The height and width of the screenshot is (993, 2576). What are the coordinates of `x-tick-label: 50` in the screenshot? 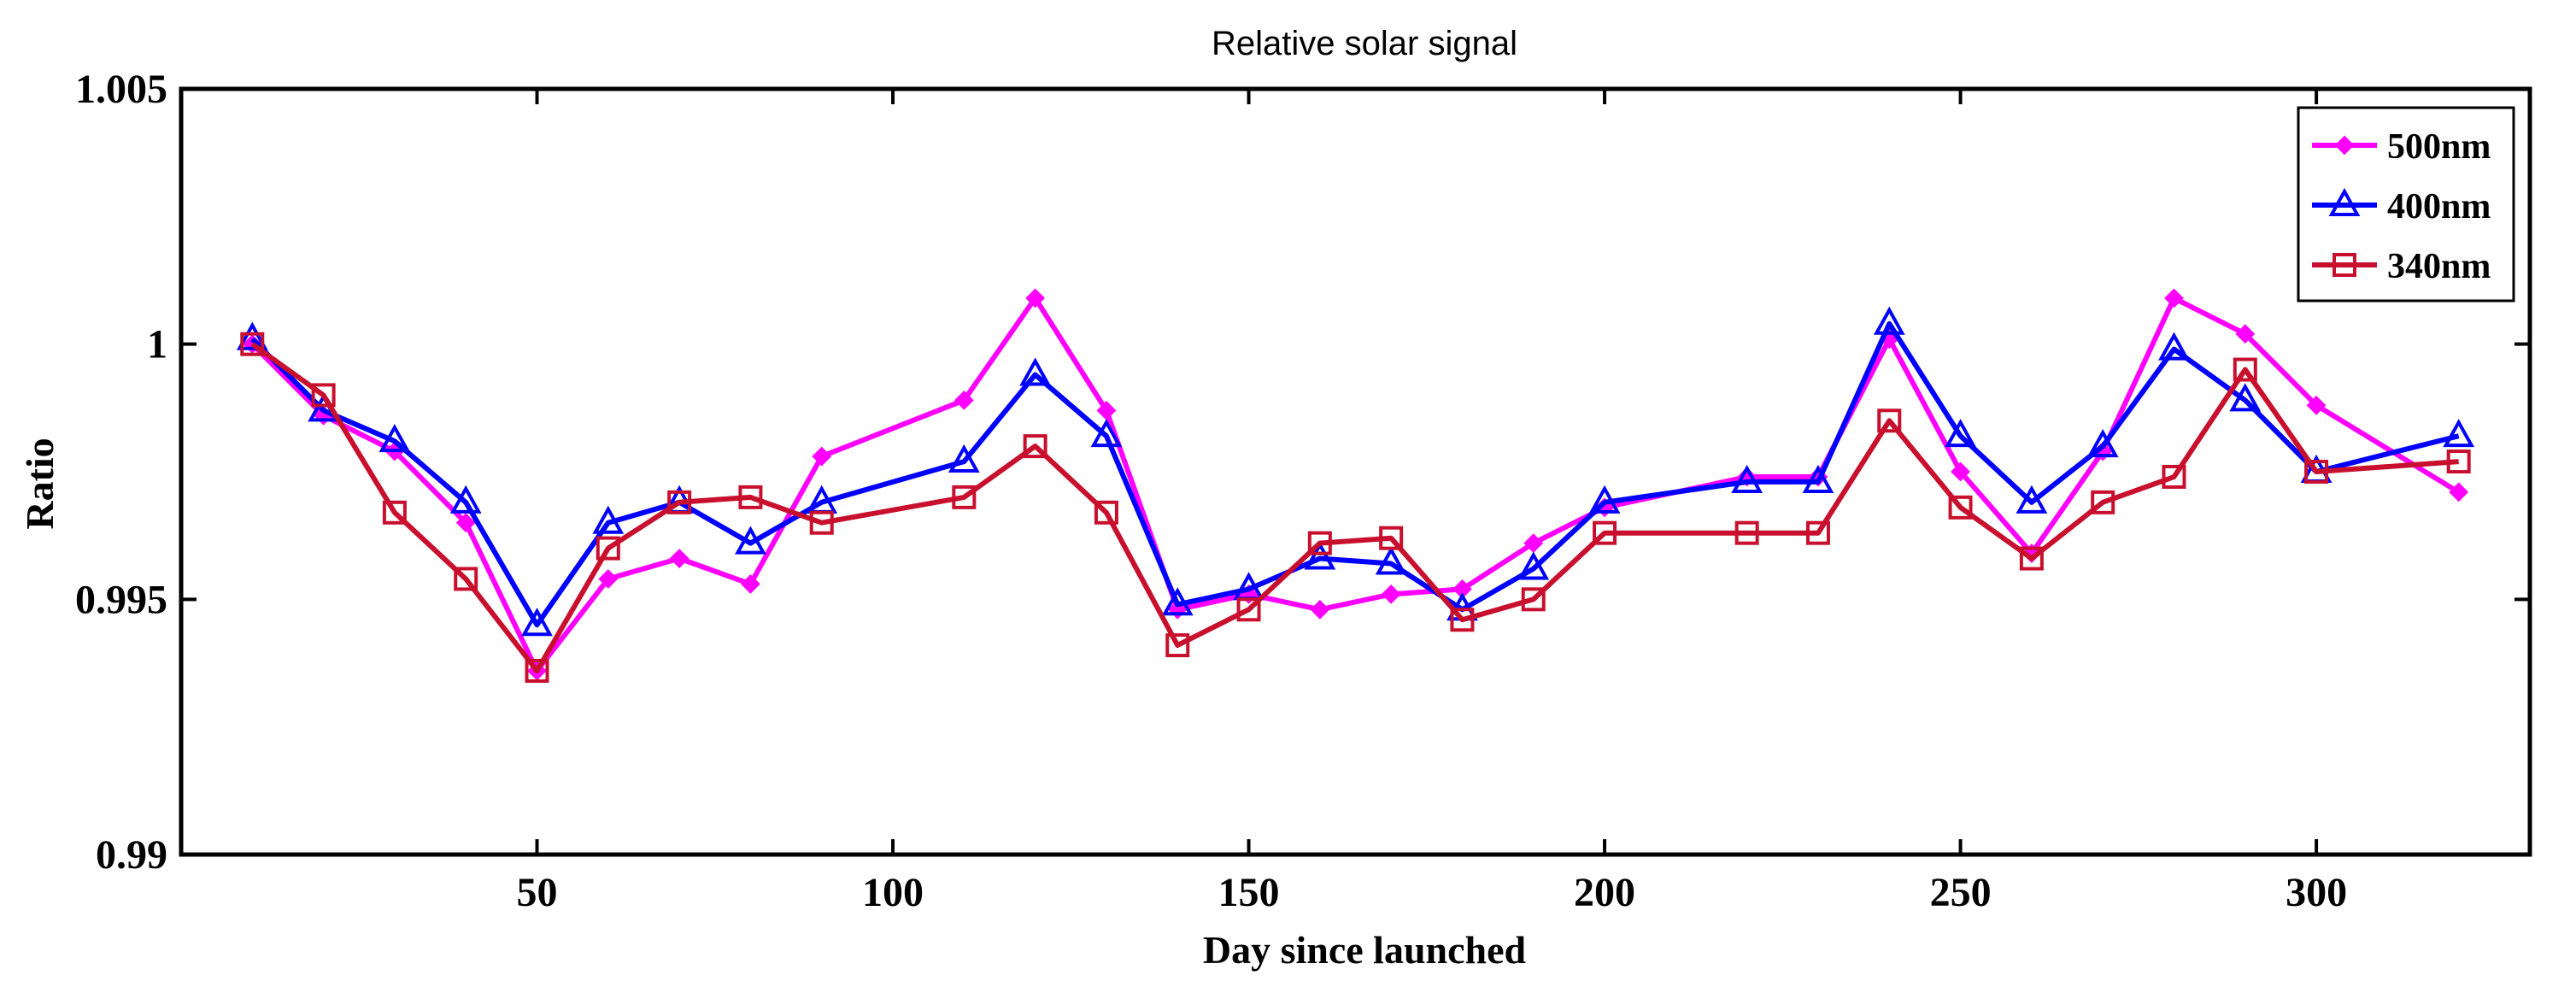 It's located at (537, 892).